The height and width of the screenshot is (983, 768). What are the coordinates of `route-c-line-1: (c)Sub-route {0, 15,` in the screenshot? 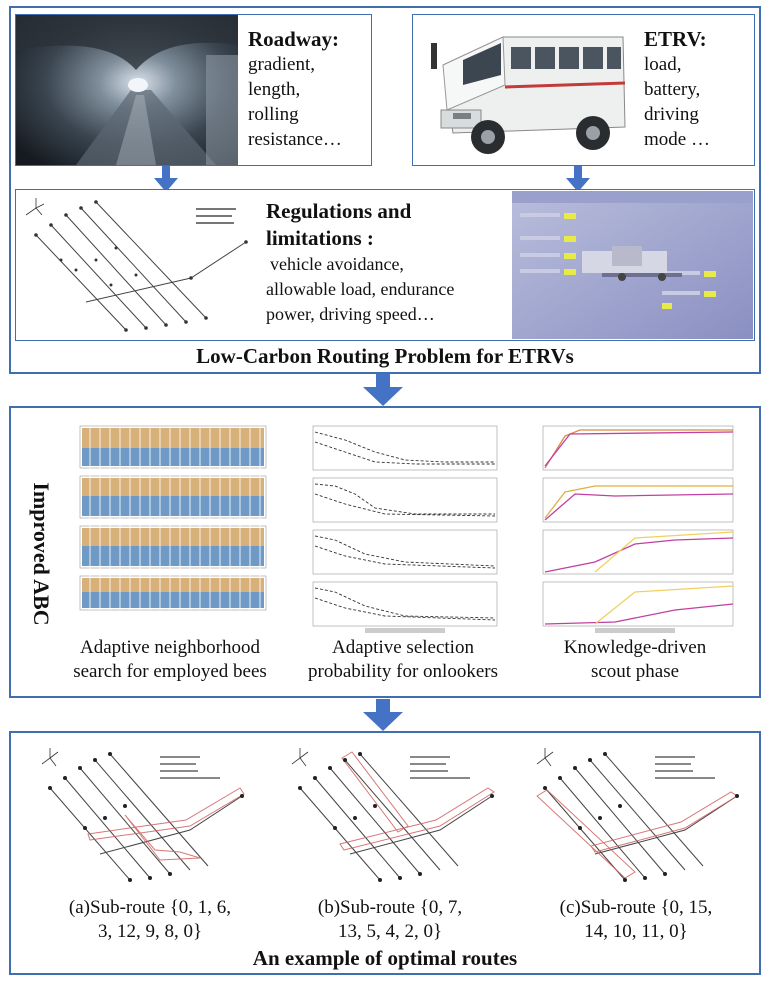 It's located at (636, 907).